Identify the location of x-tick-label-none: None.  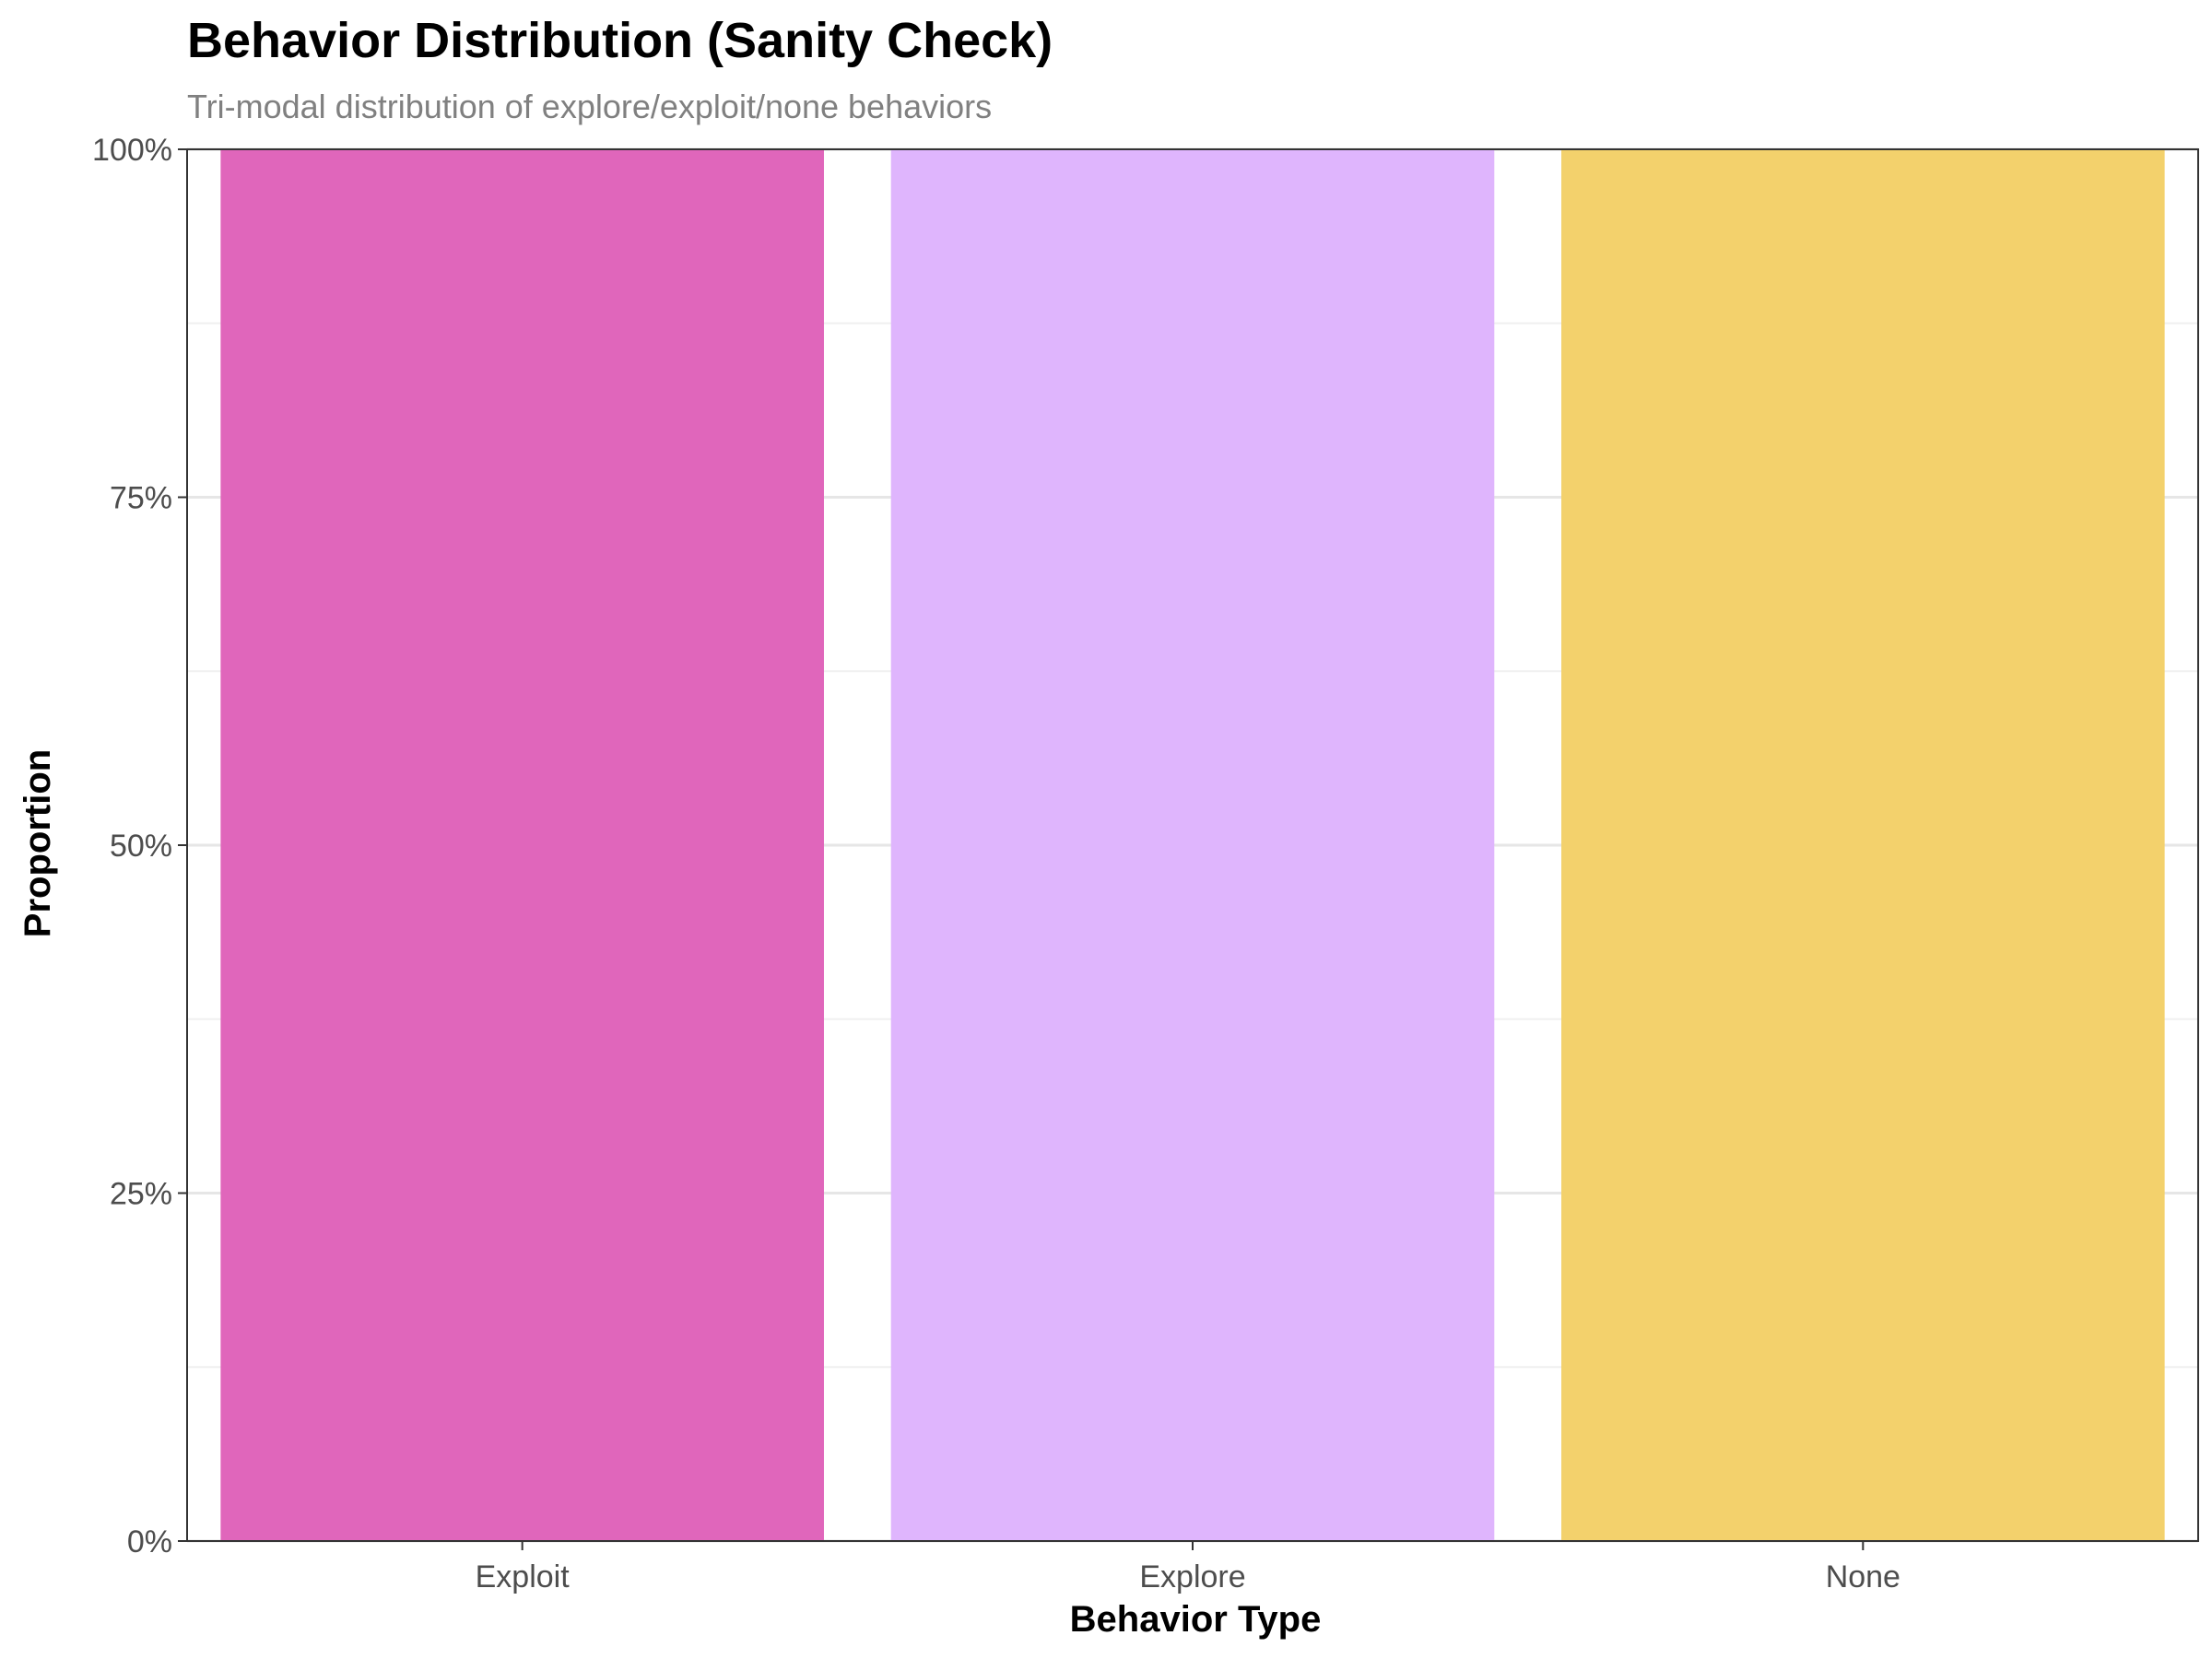
(1863, 1576).